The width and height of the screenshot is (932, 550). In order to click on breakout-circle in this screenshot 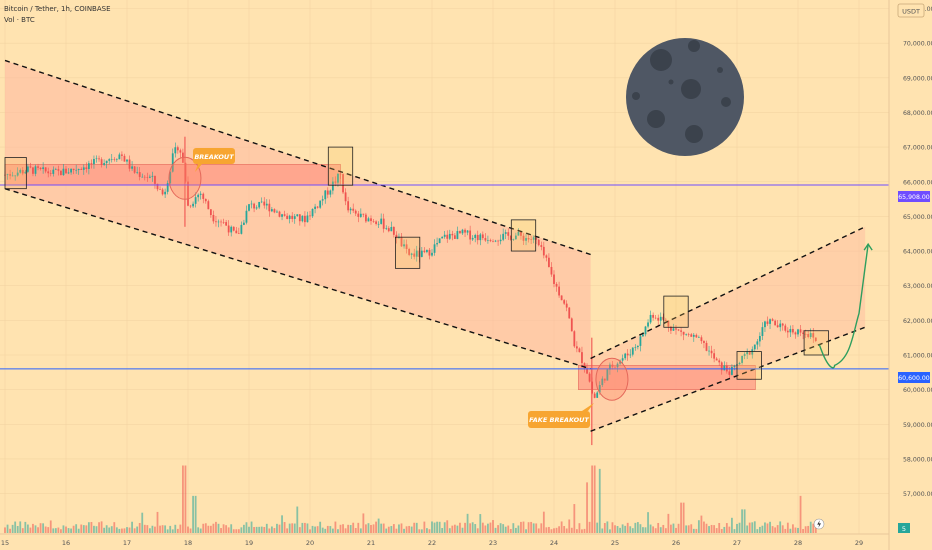, I will do `click(185, 178)`.